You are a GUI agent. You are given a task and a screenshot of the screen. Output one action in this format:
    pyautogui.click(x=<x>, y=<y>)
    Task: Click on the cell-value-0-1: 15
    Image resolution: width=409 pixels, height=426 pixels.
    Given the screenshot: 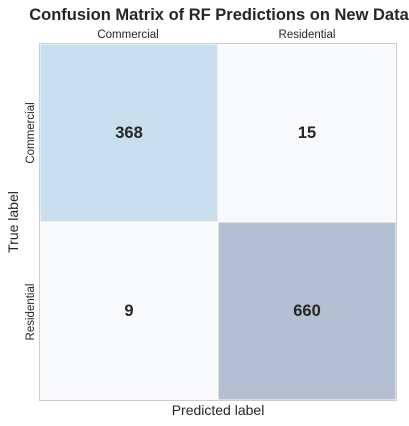 What is the action you would take?
    pyautogui.click(x=307, y=133)
    